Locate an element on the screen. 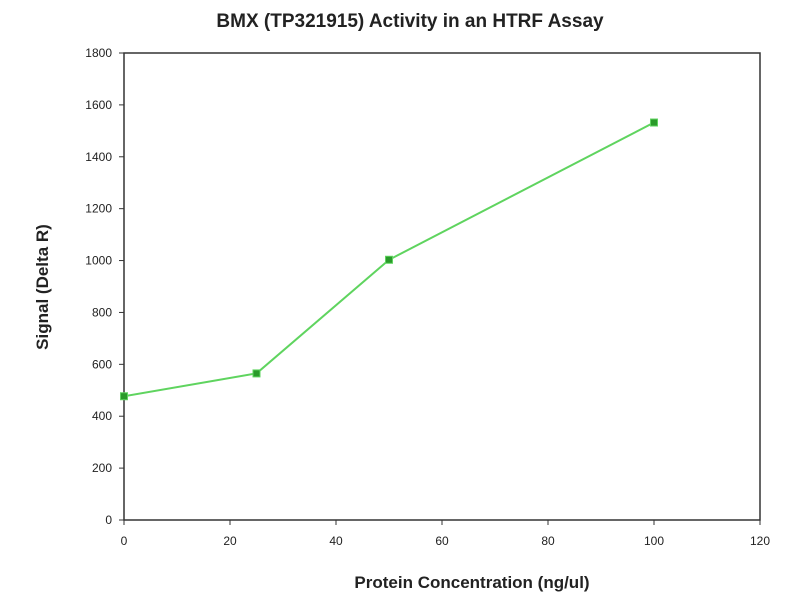  x-tick-label: 0 is located at coordinates (124, 541).